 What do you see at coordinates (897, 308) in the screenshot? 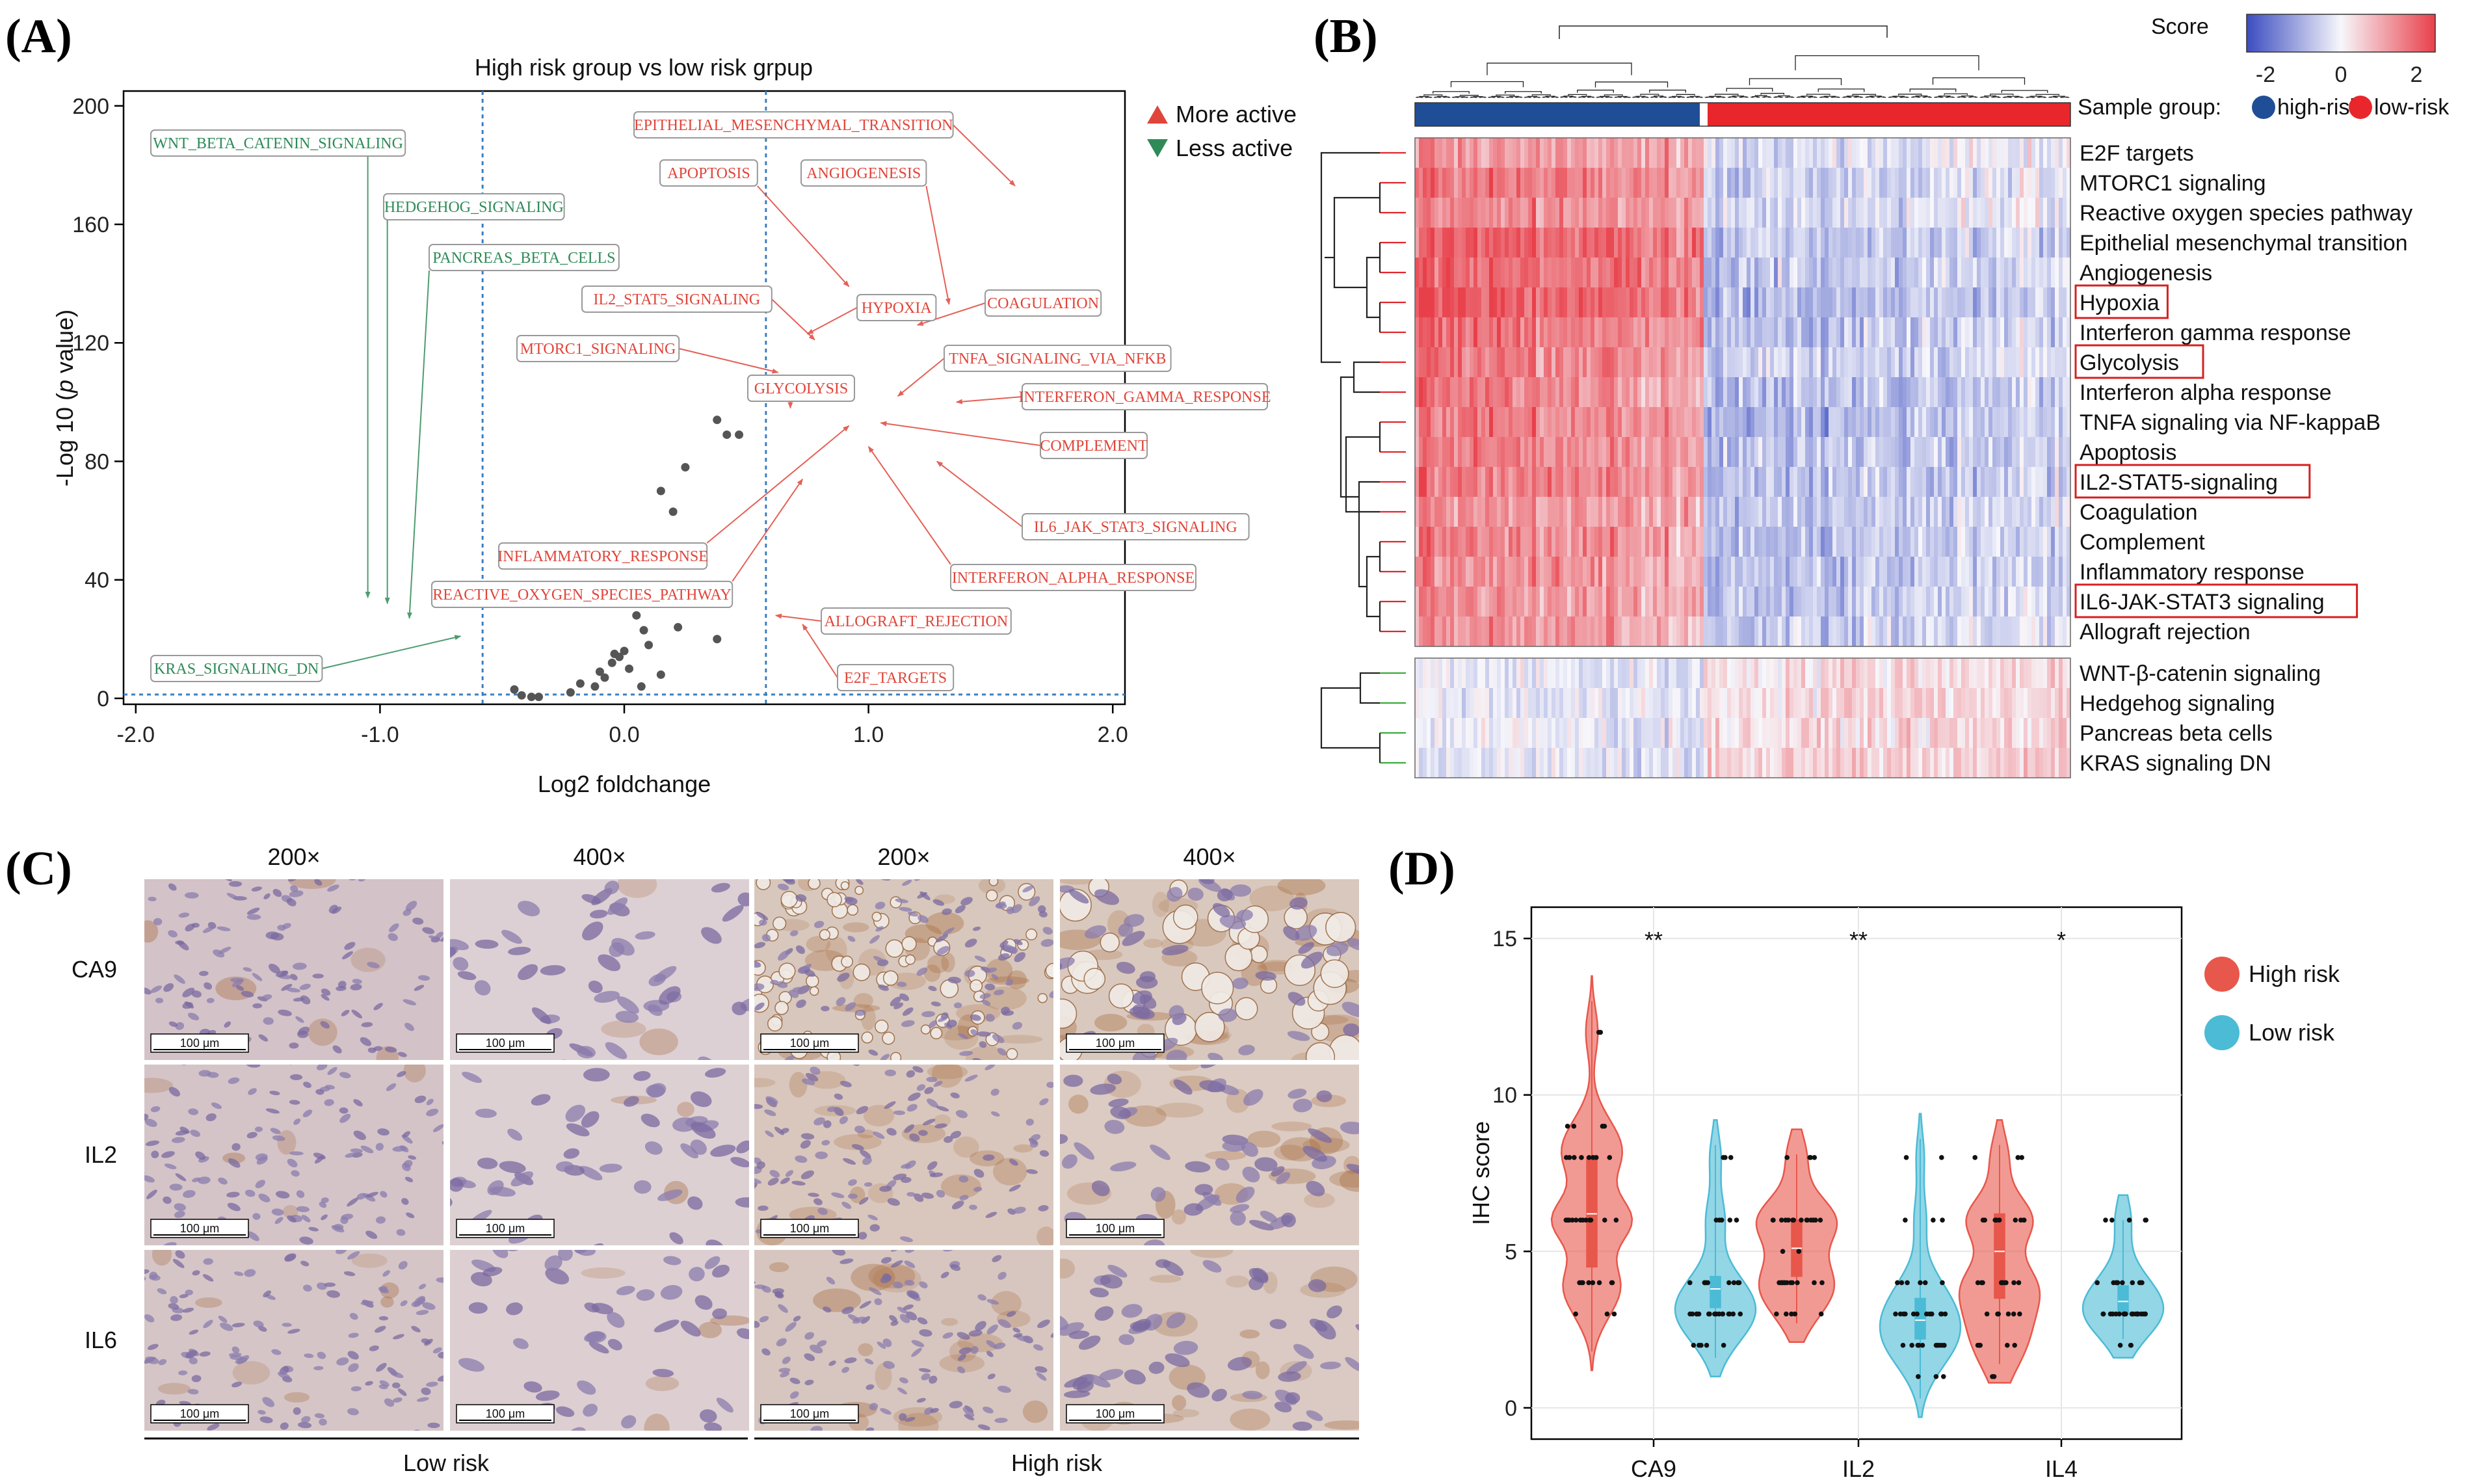
I see `pathway-label-text: HYPOXIA` at bounding box center [897, 308].